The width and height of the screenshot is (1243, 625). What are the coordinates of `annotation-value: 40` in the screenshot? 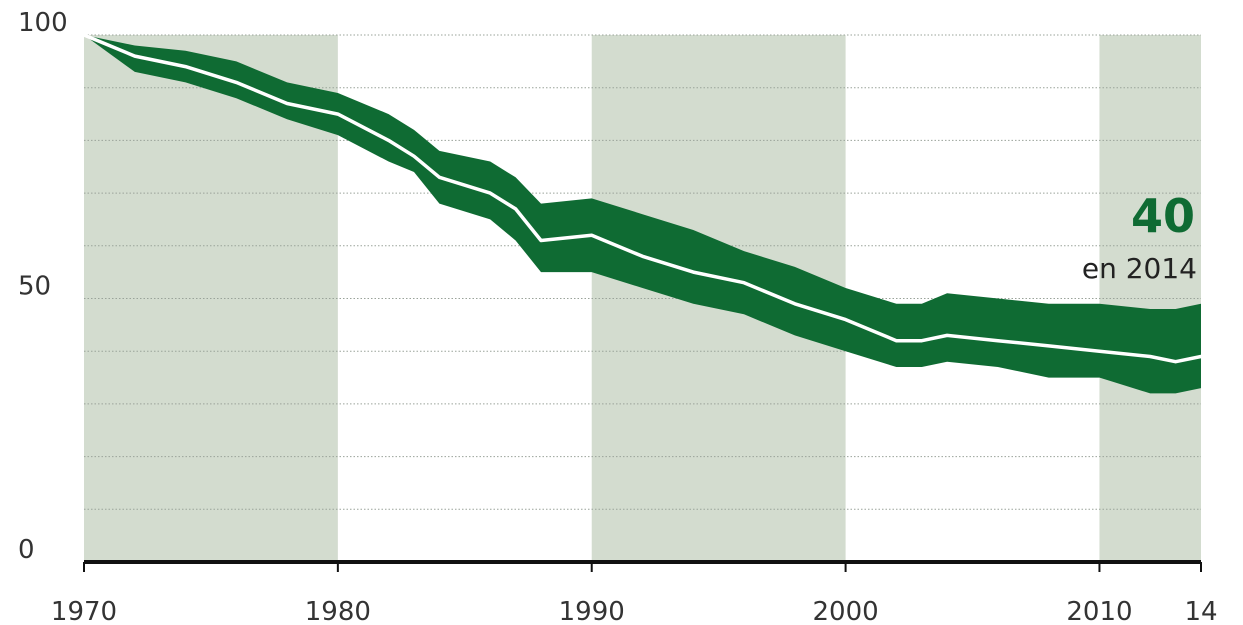 It's located at (1163, 216).